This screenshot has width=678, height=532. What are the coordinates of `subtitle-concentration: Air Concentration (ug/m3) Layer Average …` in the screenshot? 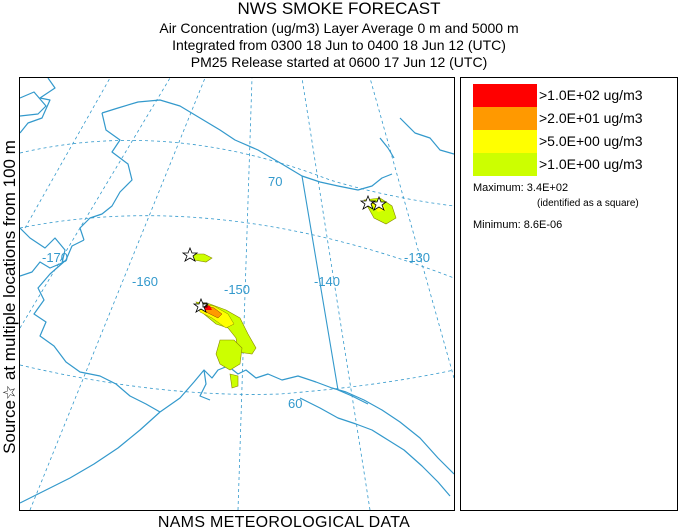 It's located at (339, 28).